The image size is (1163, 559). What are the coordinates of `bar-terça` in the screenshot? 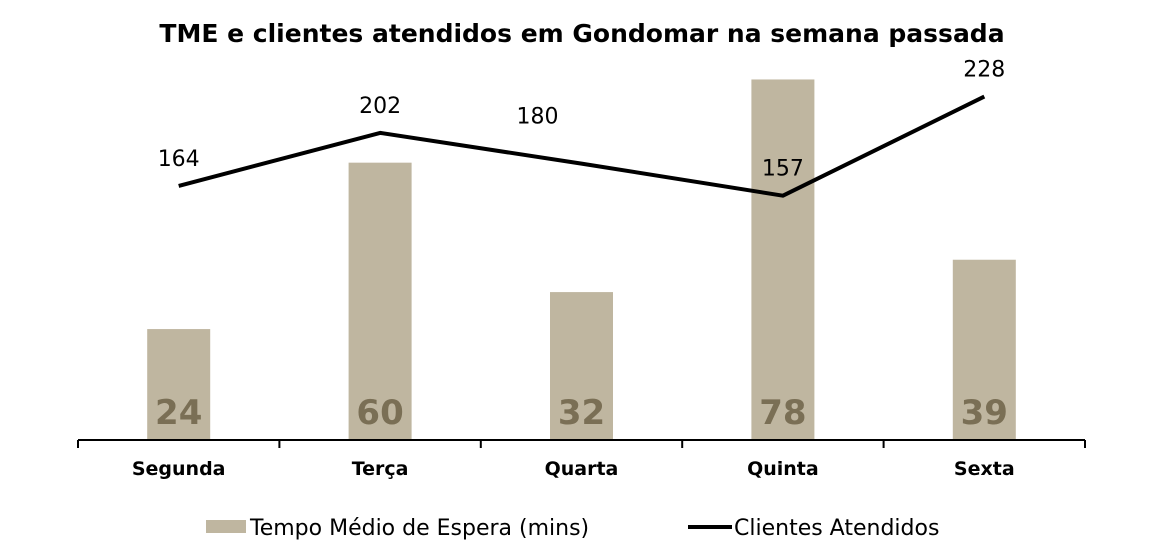 It's located at (380, 301).